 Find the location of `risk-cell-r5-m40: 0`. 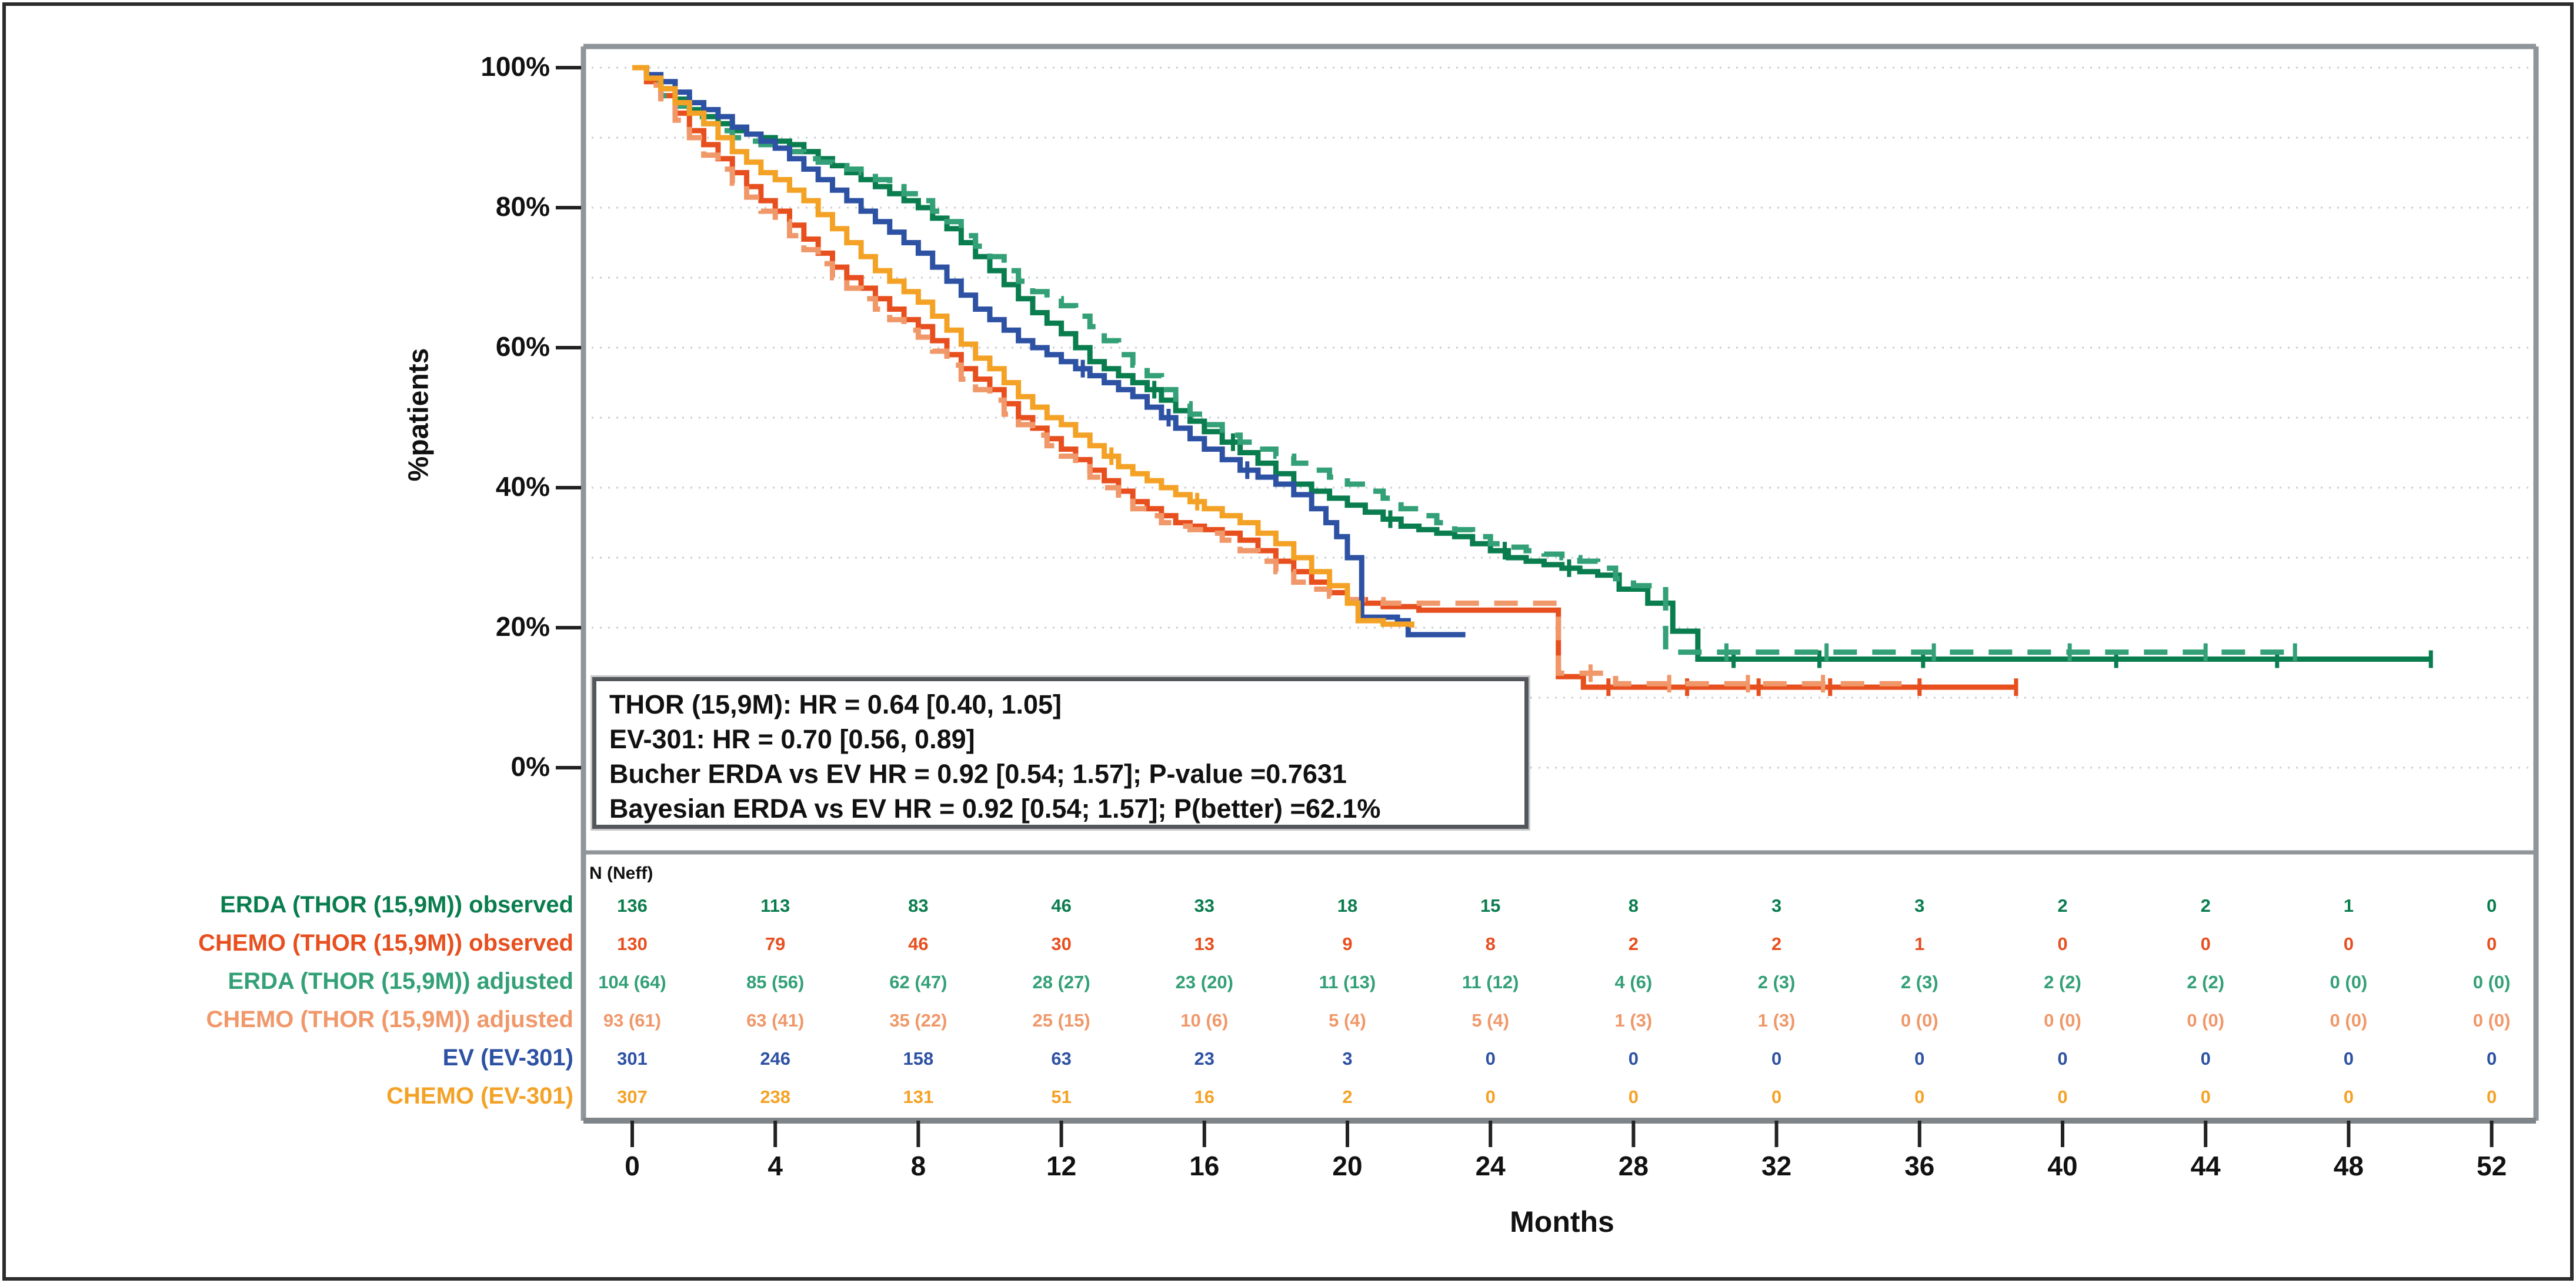

risk-cell-r5-m40: 0 is located at coordinates (2062, 1058).